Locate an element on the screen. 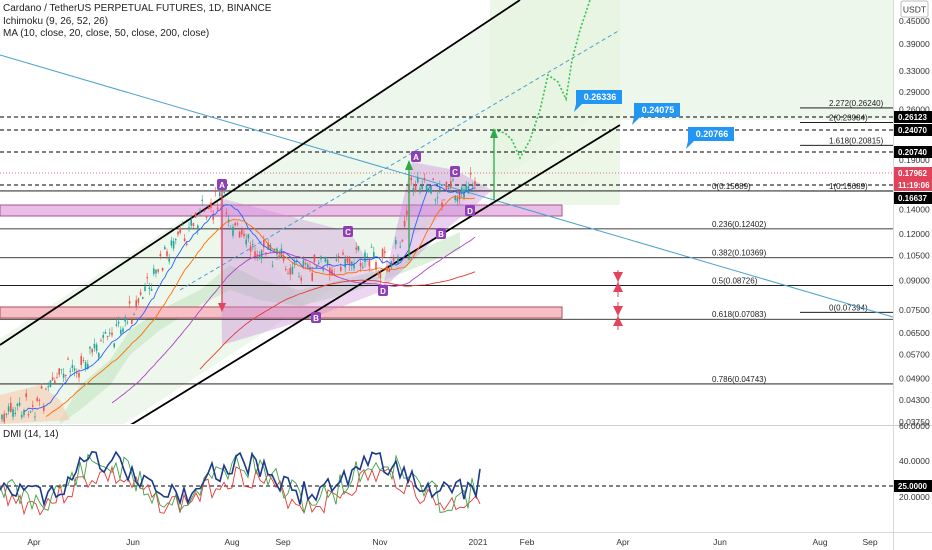 This screenshot has height=550, width=932. fib-ext-label: 1(0.15689) is located at coordinates (848, 186).